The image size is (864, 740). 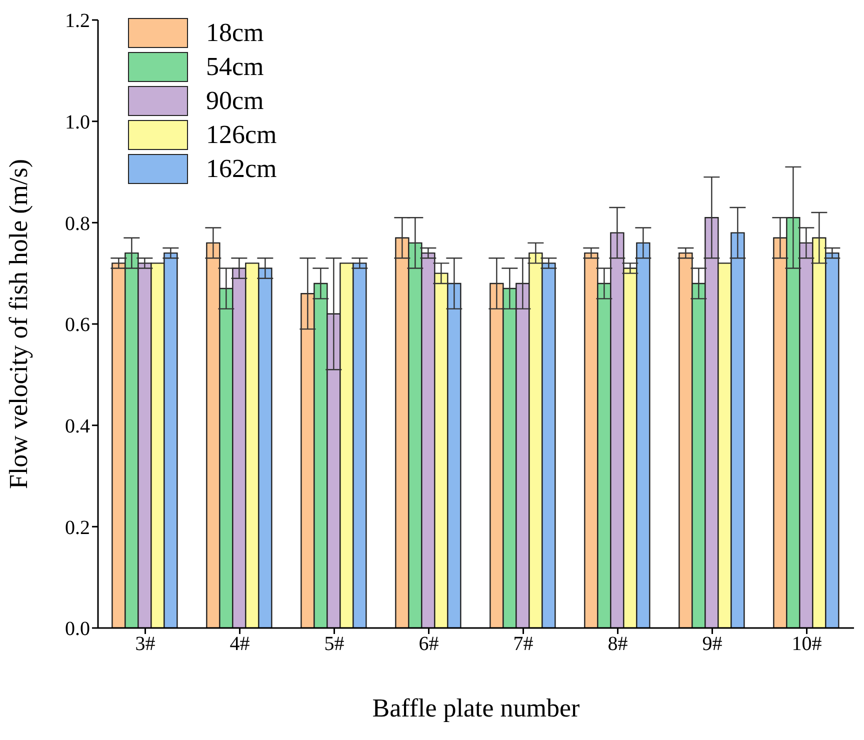 I want to click on x-axis-title: Baffle plate number, so click(x=476, y=707).